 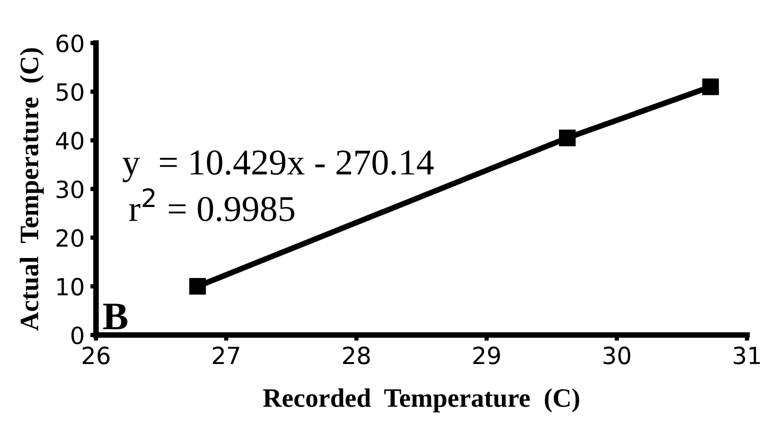 I want to click on annotation: B, so click(x=115, y=317).